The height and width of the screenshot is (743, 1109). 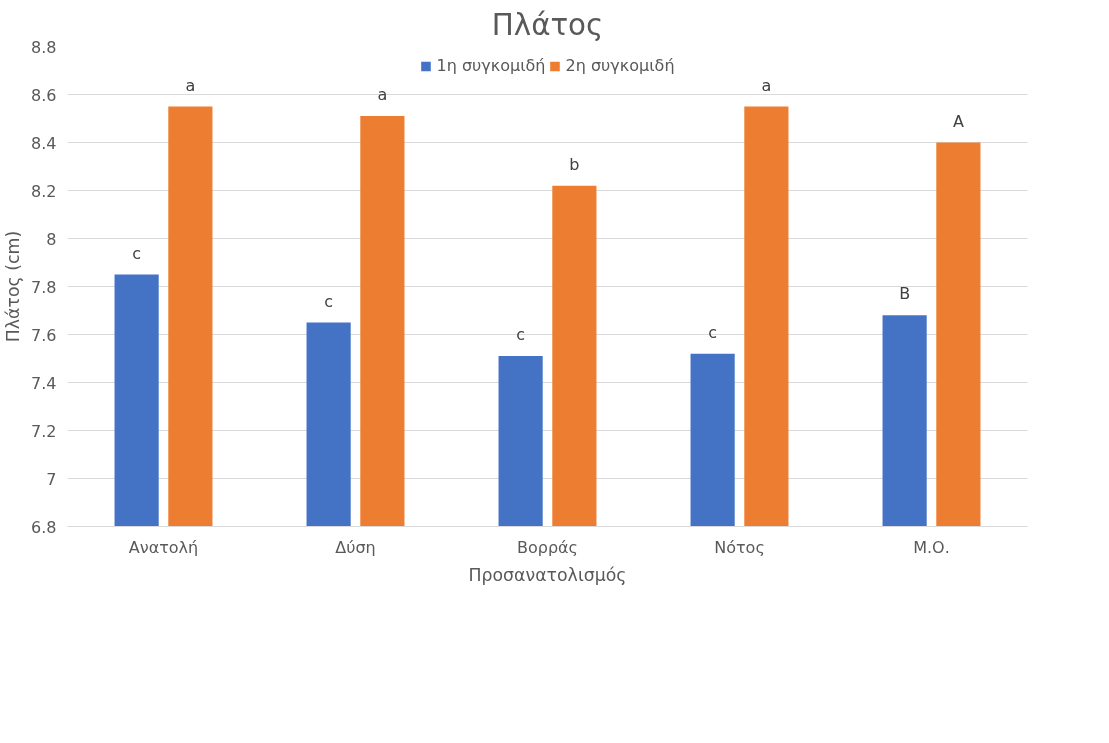 What do you see at coordinates (44, 95) in the screenshot?
I see `y-tick-label: 8.6` at bounding box center [44, 95].